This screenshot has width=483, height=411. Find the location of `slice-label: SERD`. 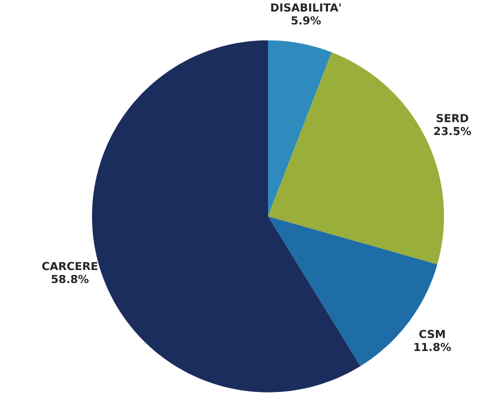

slice-label: SERD is located at coordinates (452, 118).